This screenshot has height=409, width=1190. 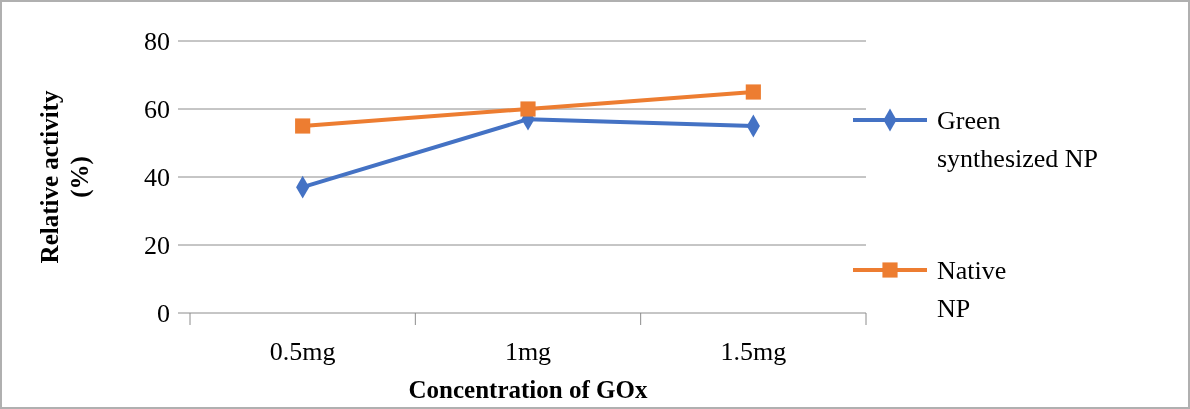 What do you see at coordinates (1018, 140) in the screenshot?
I see `legend-label: Green synthesized NP` at bounding box center [1018, 140].